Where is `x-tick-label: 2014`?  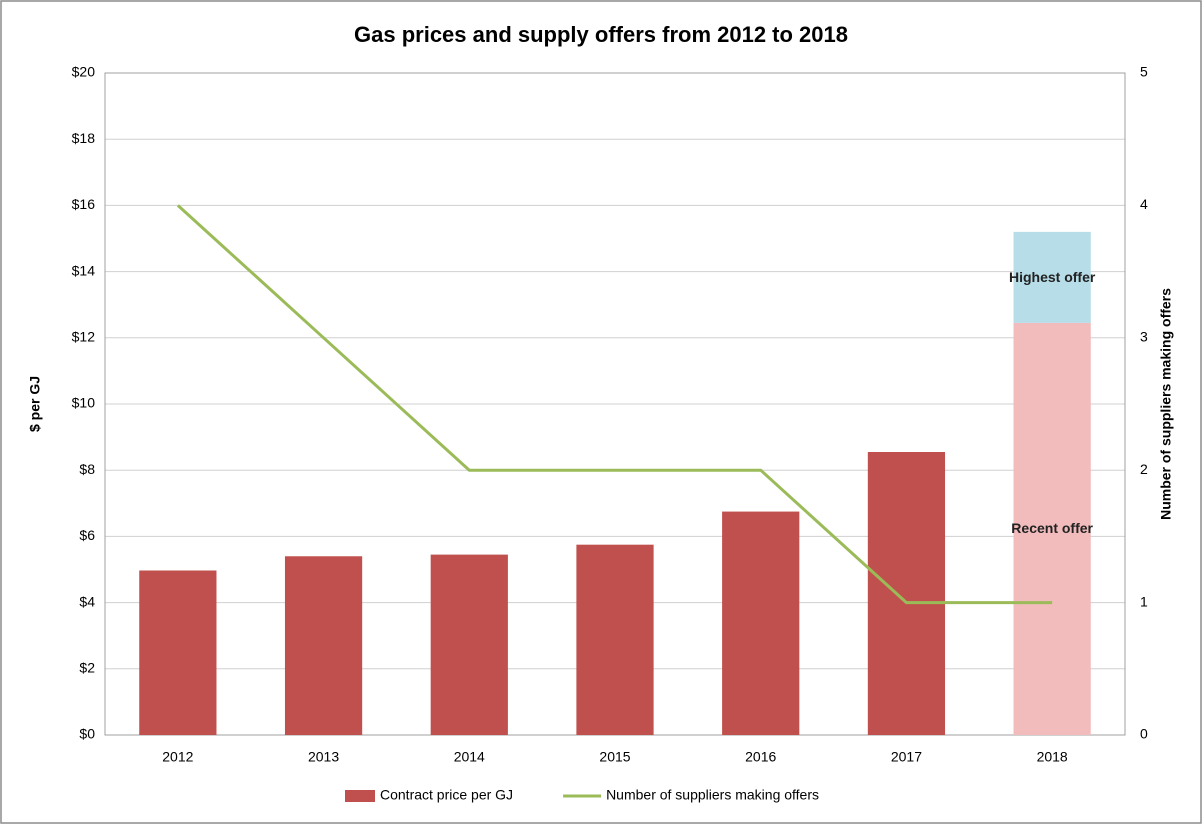
x-tick-label: 2014 is located at coordinates (469, 757).